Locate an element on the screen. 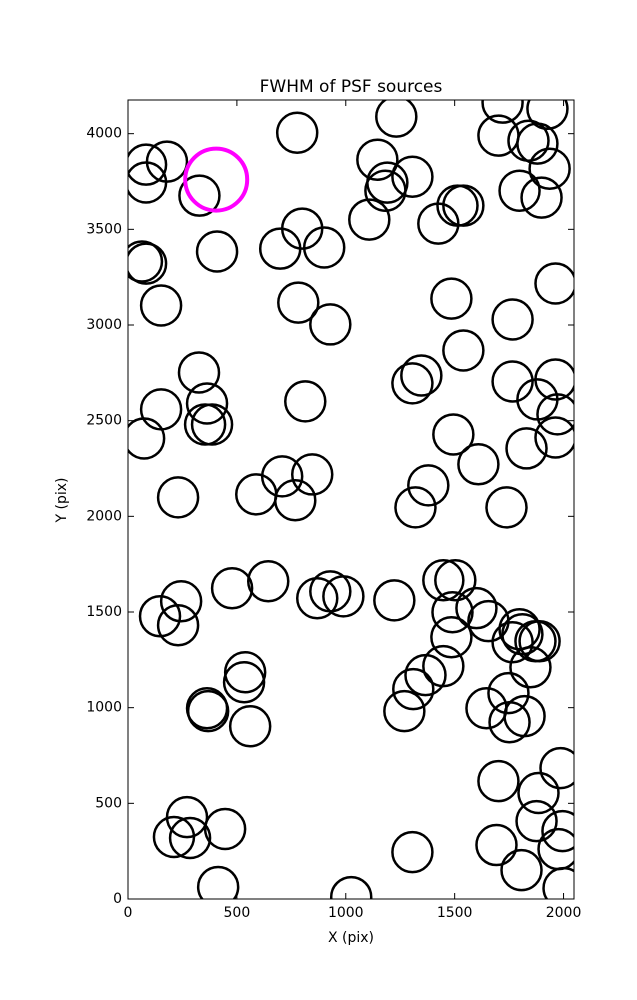 The width and height of the screenshot is (637, 1000). x-tick-label: 1000 is located at coordinates (346, 913).